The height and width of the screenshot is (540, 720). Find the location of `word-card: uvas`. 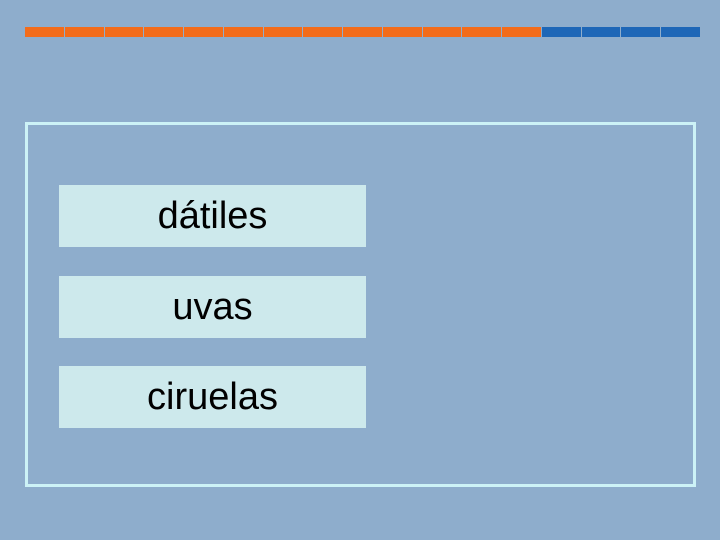

word-card: uvas is located at coordinates (212, 307).